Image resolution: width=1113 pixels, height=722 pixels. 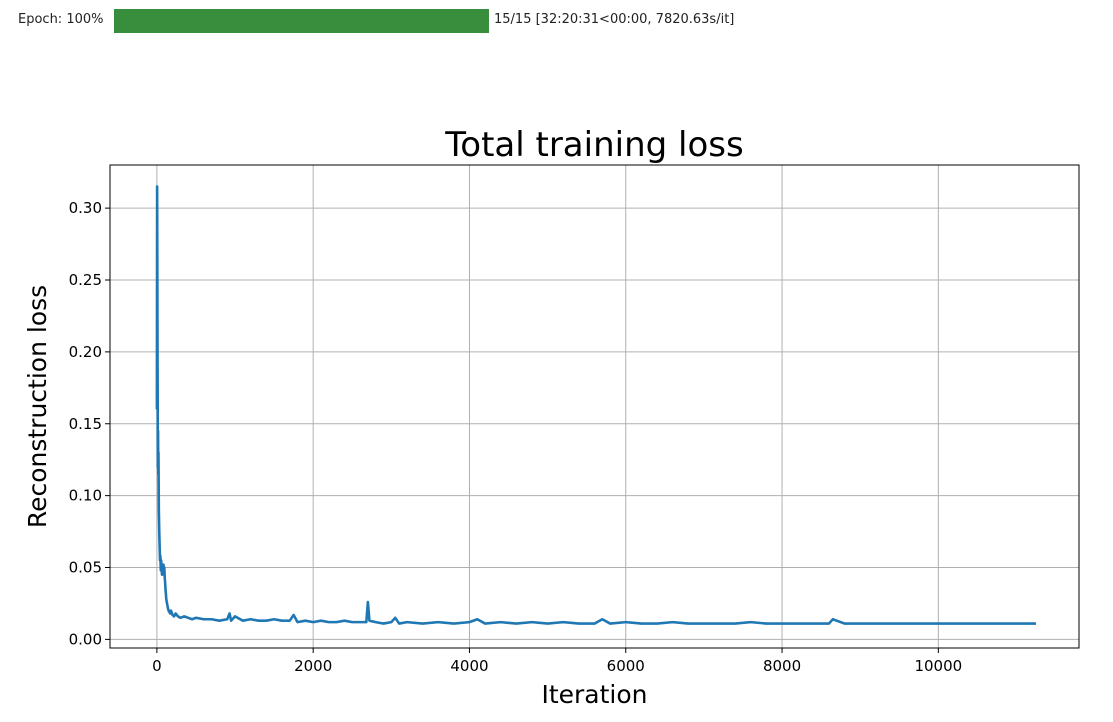 I want to click on progress-fill, so click(x=301, y=21).